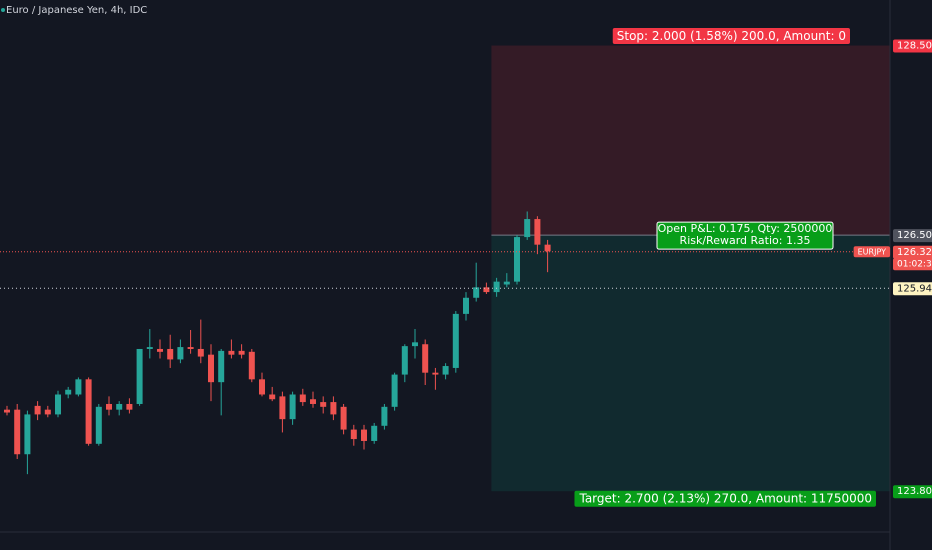 This screenshot has height=550, width=932. I want to click on axis-stop-box, so click(912, 46).